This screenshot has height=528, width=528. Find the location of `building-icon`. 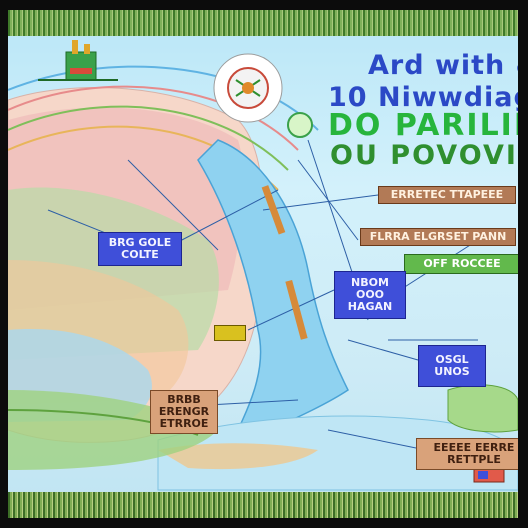

building-icon is located at coordinates (78, 60).